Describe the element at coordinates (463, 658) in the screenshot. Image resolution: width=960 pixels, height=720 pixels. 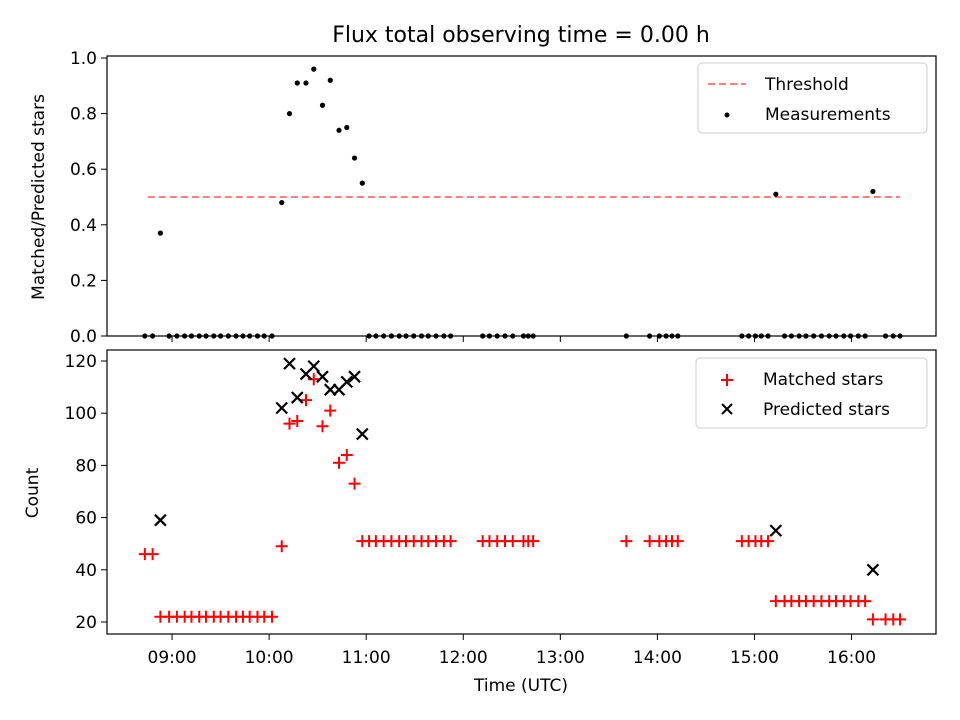
I see `x-tick-label: 12:00` at that location.